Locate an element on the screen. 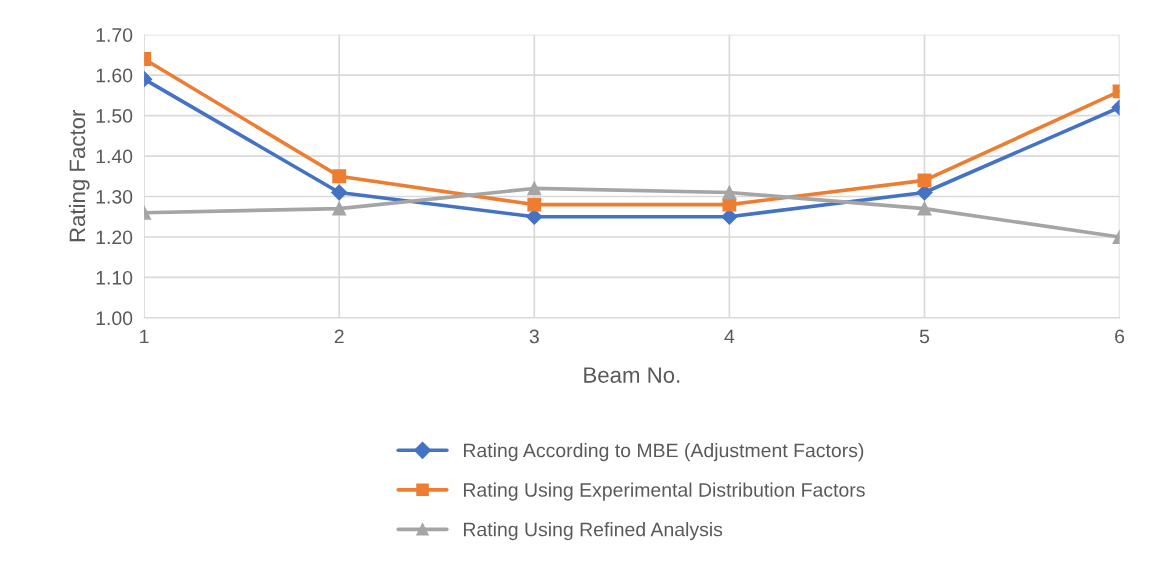  x-tick-label: 4 is located at coordinates (729, 336).